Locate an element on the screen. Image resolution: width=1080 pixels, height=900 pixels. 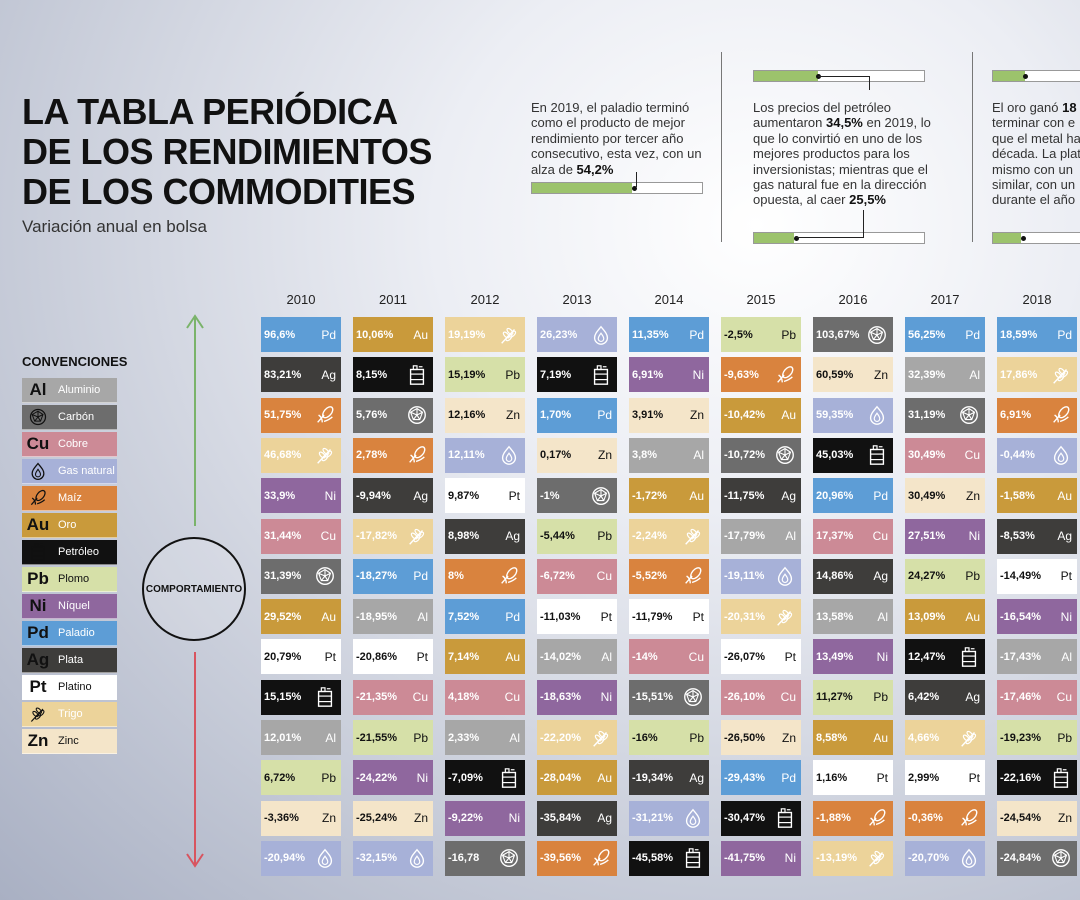
cell-value: -16,78 is located at coordinates (464, 858).